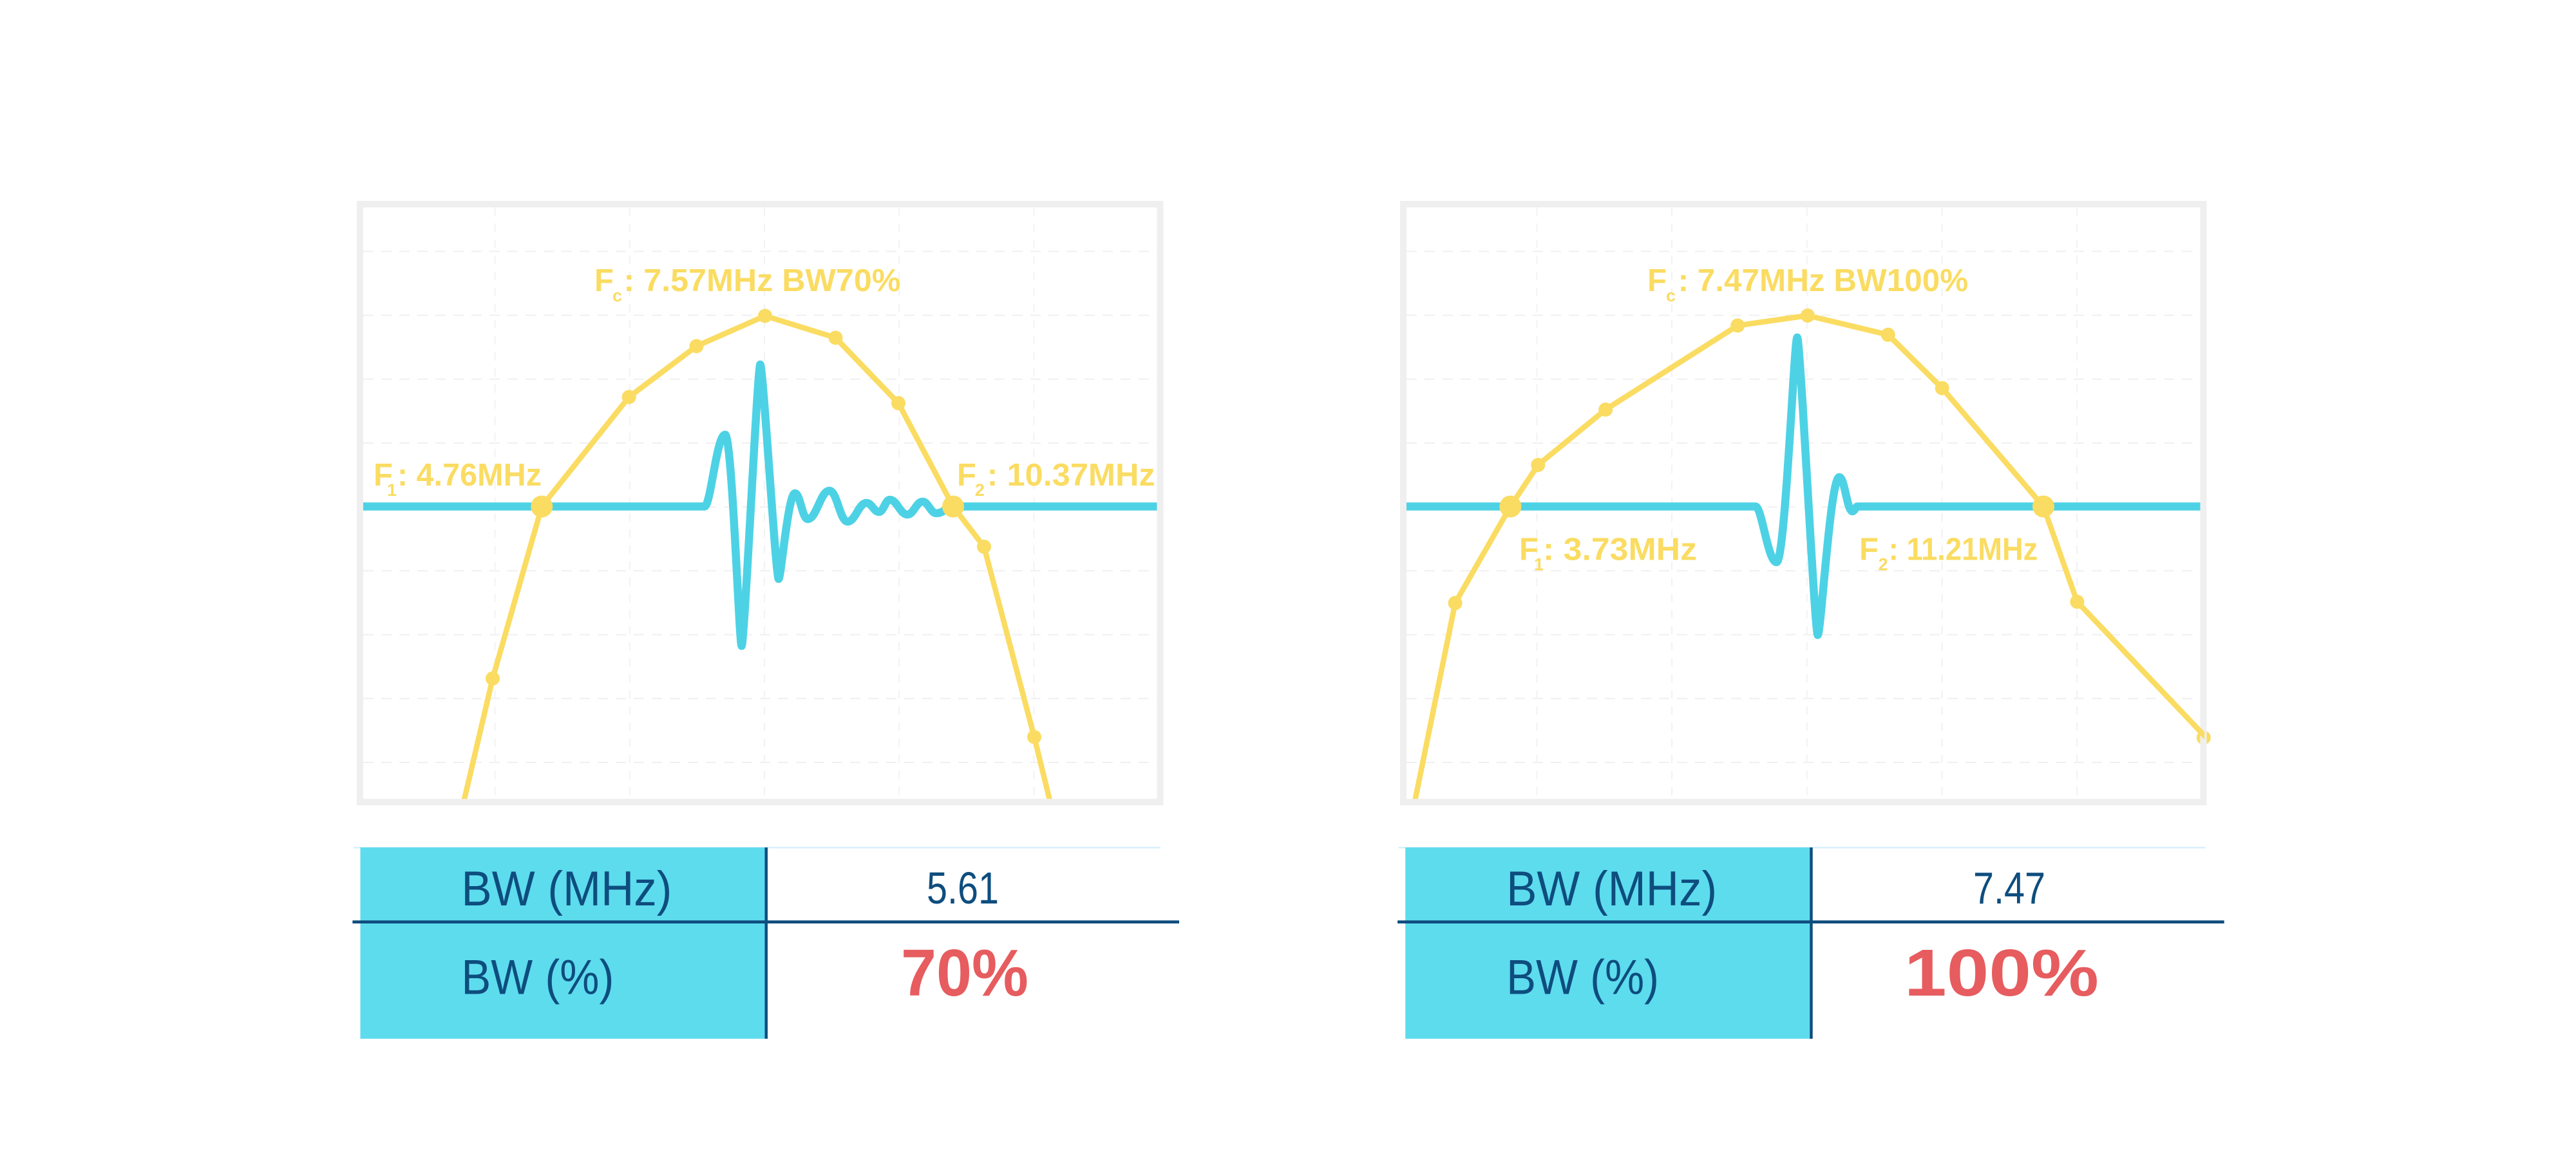 The width and height of the screenshot is (2576, 1154). I want to click on svg-text:: 7.57MHz BW70%: : 7.57MHz BW70%, so click(762, 280).